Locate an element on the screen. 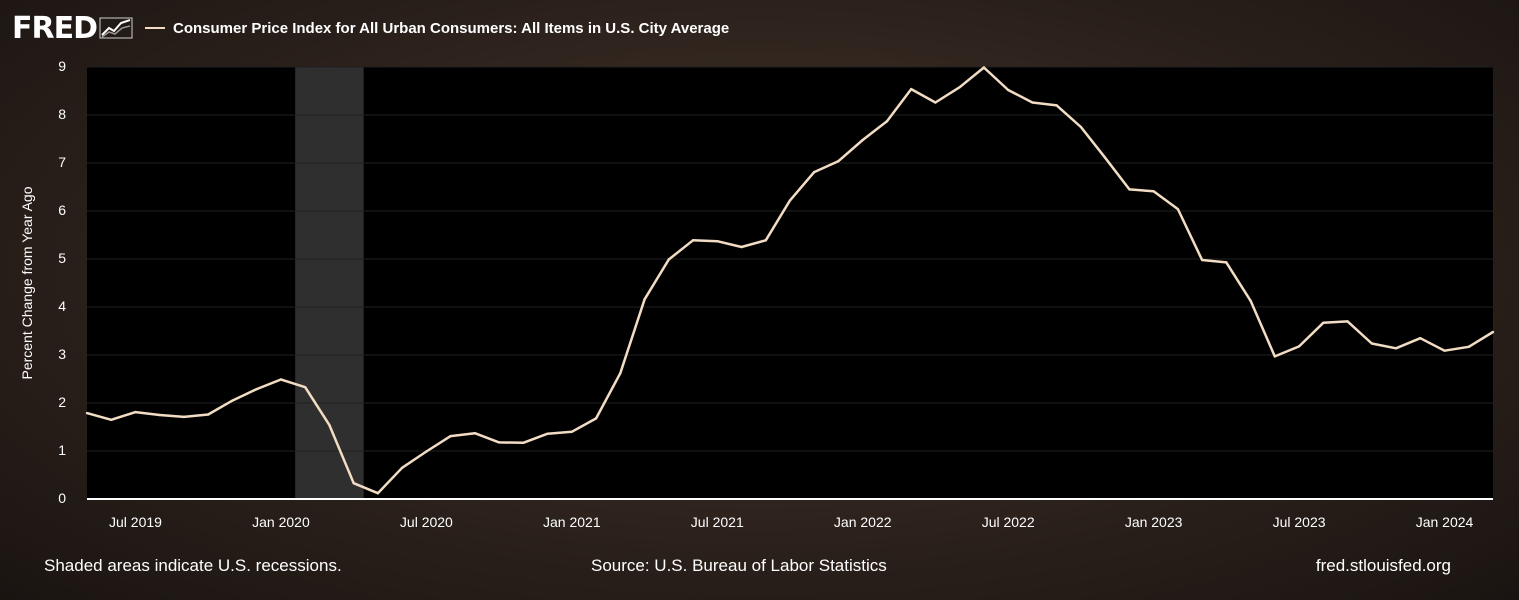  y-tick-label: 4 is located at coordinates (62, 306).